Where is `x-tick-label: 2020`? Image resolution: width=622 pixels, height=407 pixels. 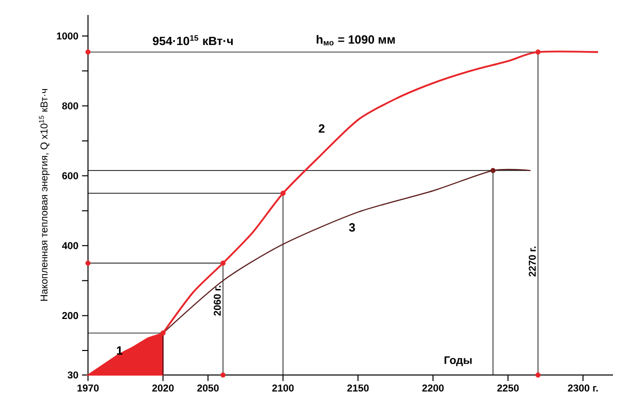
x-tick-label: 2020 is located at coordinates (163, 388).